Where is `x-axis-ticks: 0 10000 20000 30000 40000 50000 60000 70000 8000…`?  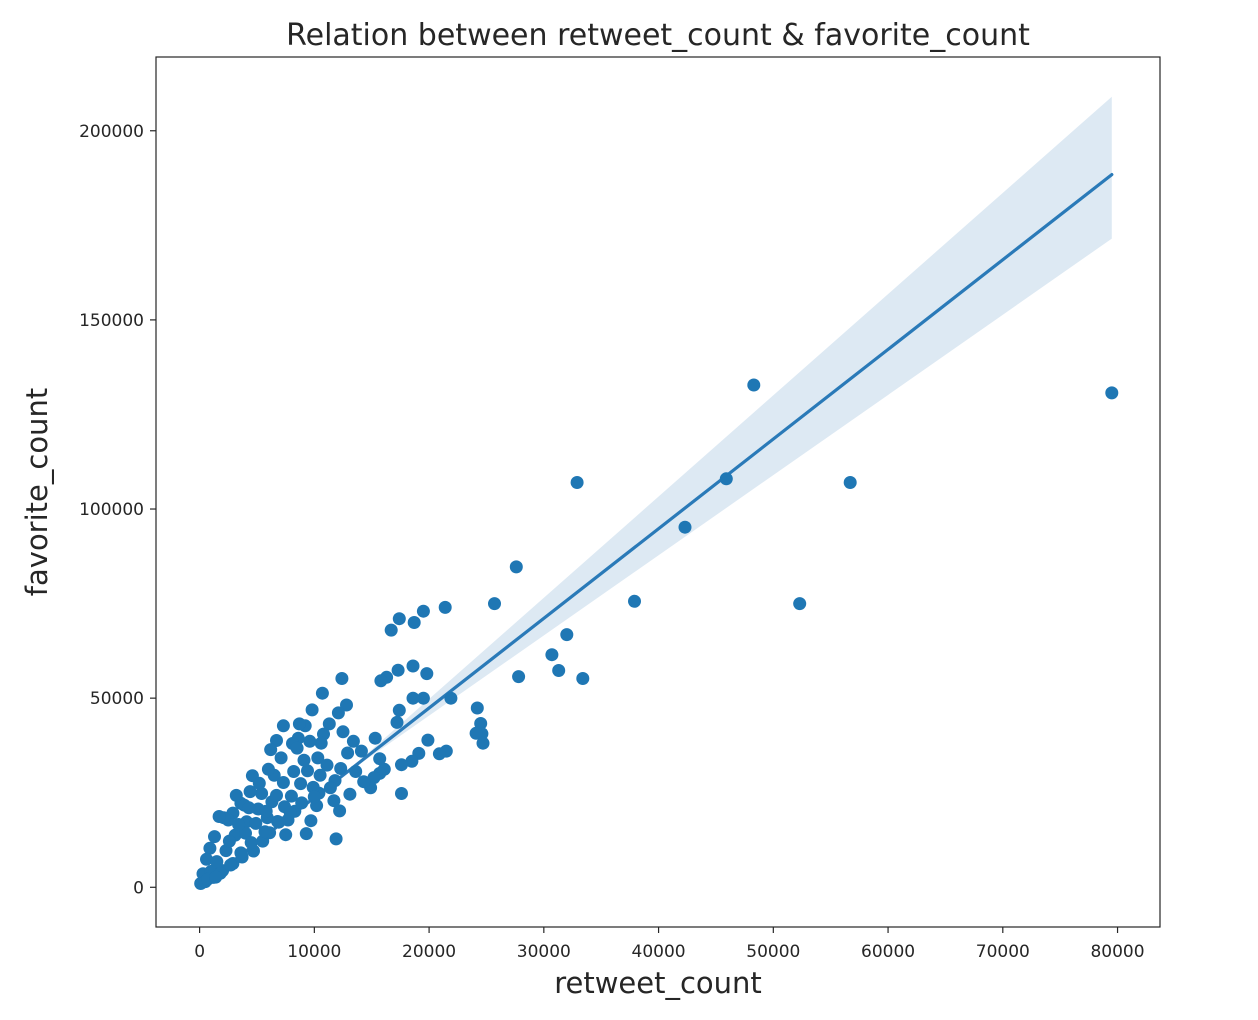
x-axis-ticks: 0 10000 20000 30000 40000 50000 60000 70000 8000… is located at coordinates (669, 944).